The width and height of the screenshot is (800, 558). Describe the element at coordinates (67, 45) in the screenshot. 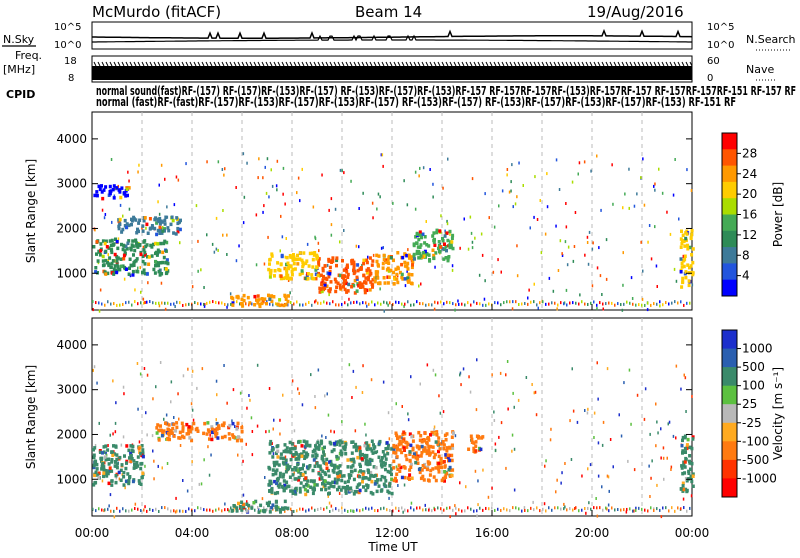

I see `noise-left-tick-bottom: 10^0` at that location.